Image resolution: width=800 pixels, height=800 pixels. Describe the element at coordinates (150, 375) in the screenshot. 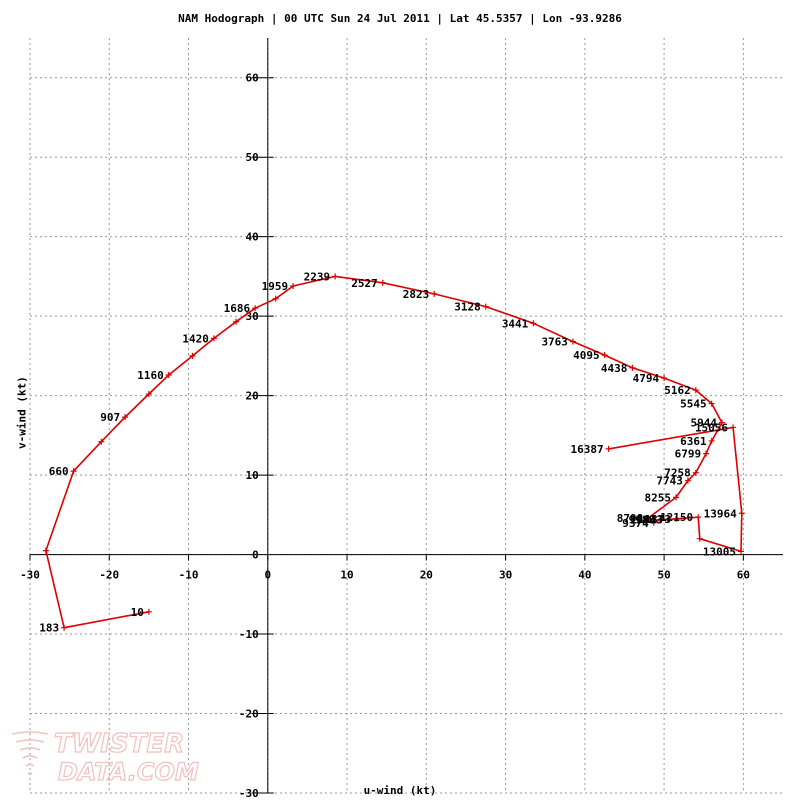

I see `height-label: 1160` at that location.